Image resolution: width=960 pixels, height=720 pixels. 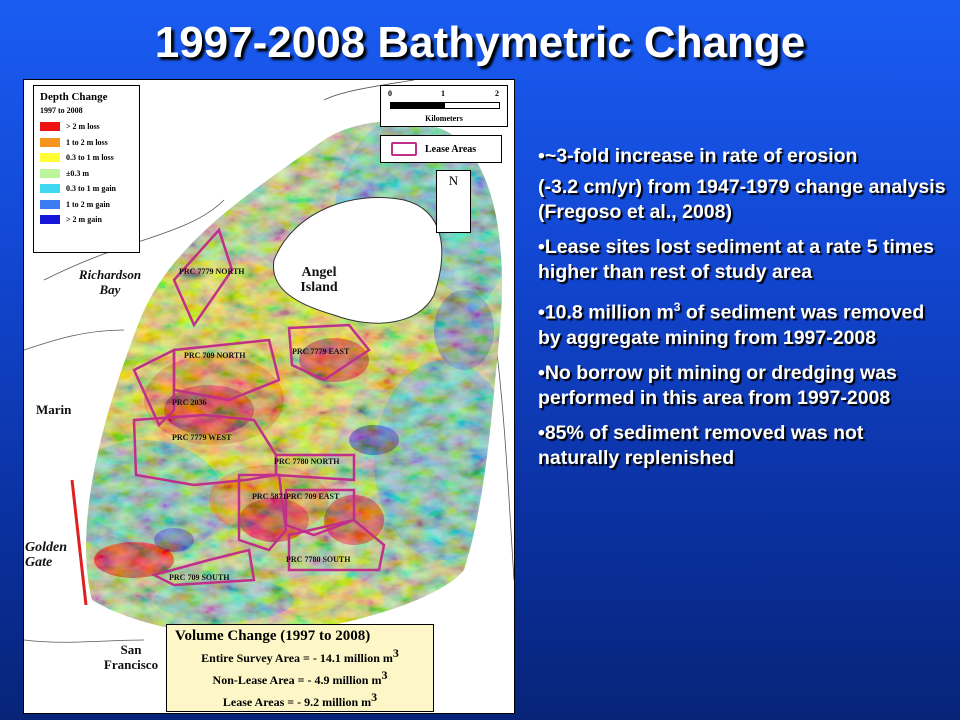 What do you see at coordinates (46, 555) in the screenshot?
I see `place-golden-gate: Golden Gate` at bounding box center [46, 555].